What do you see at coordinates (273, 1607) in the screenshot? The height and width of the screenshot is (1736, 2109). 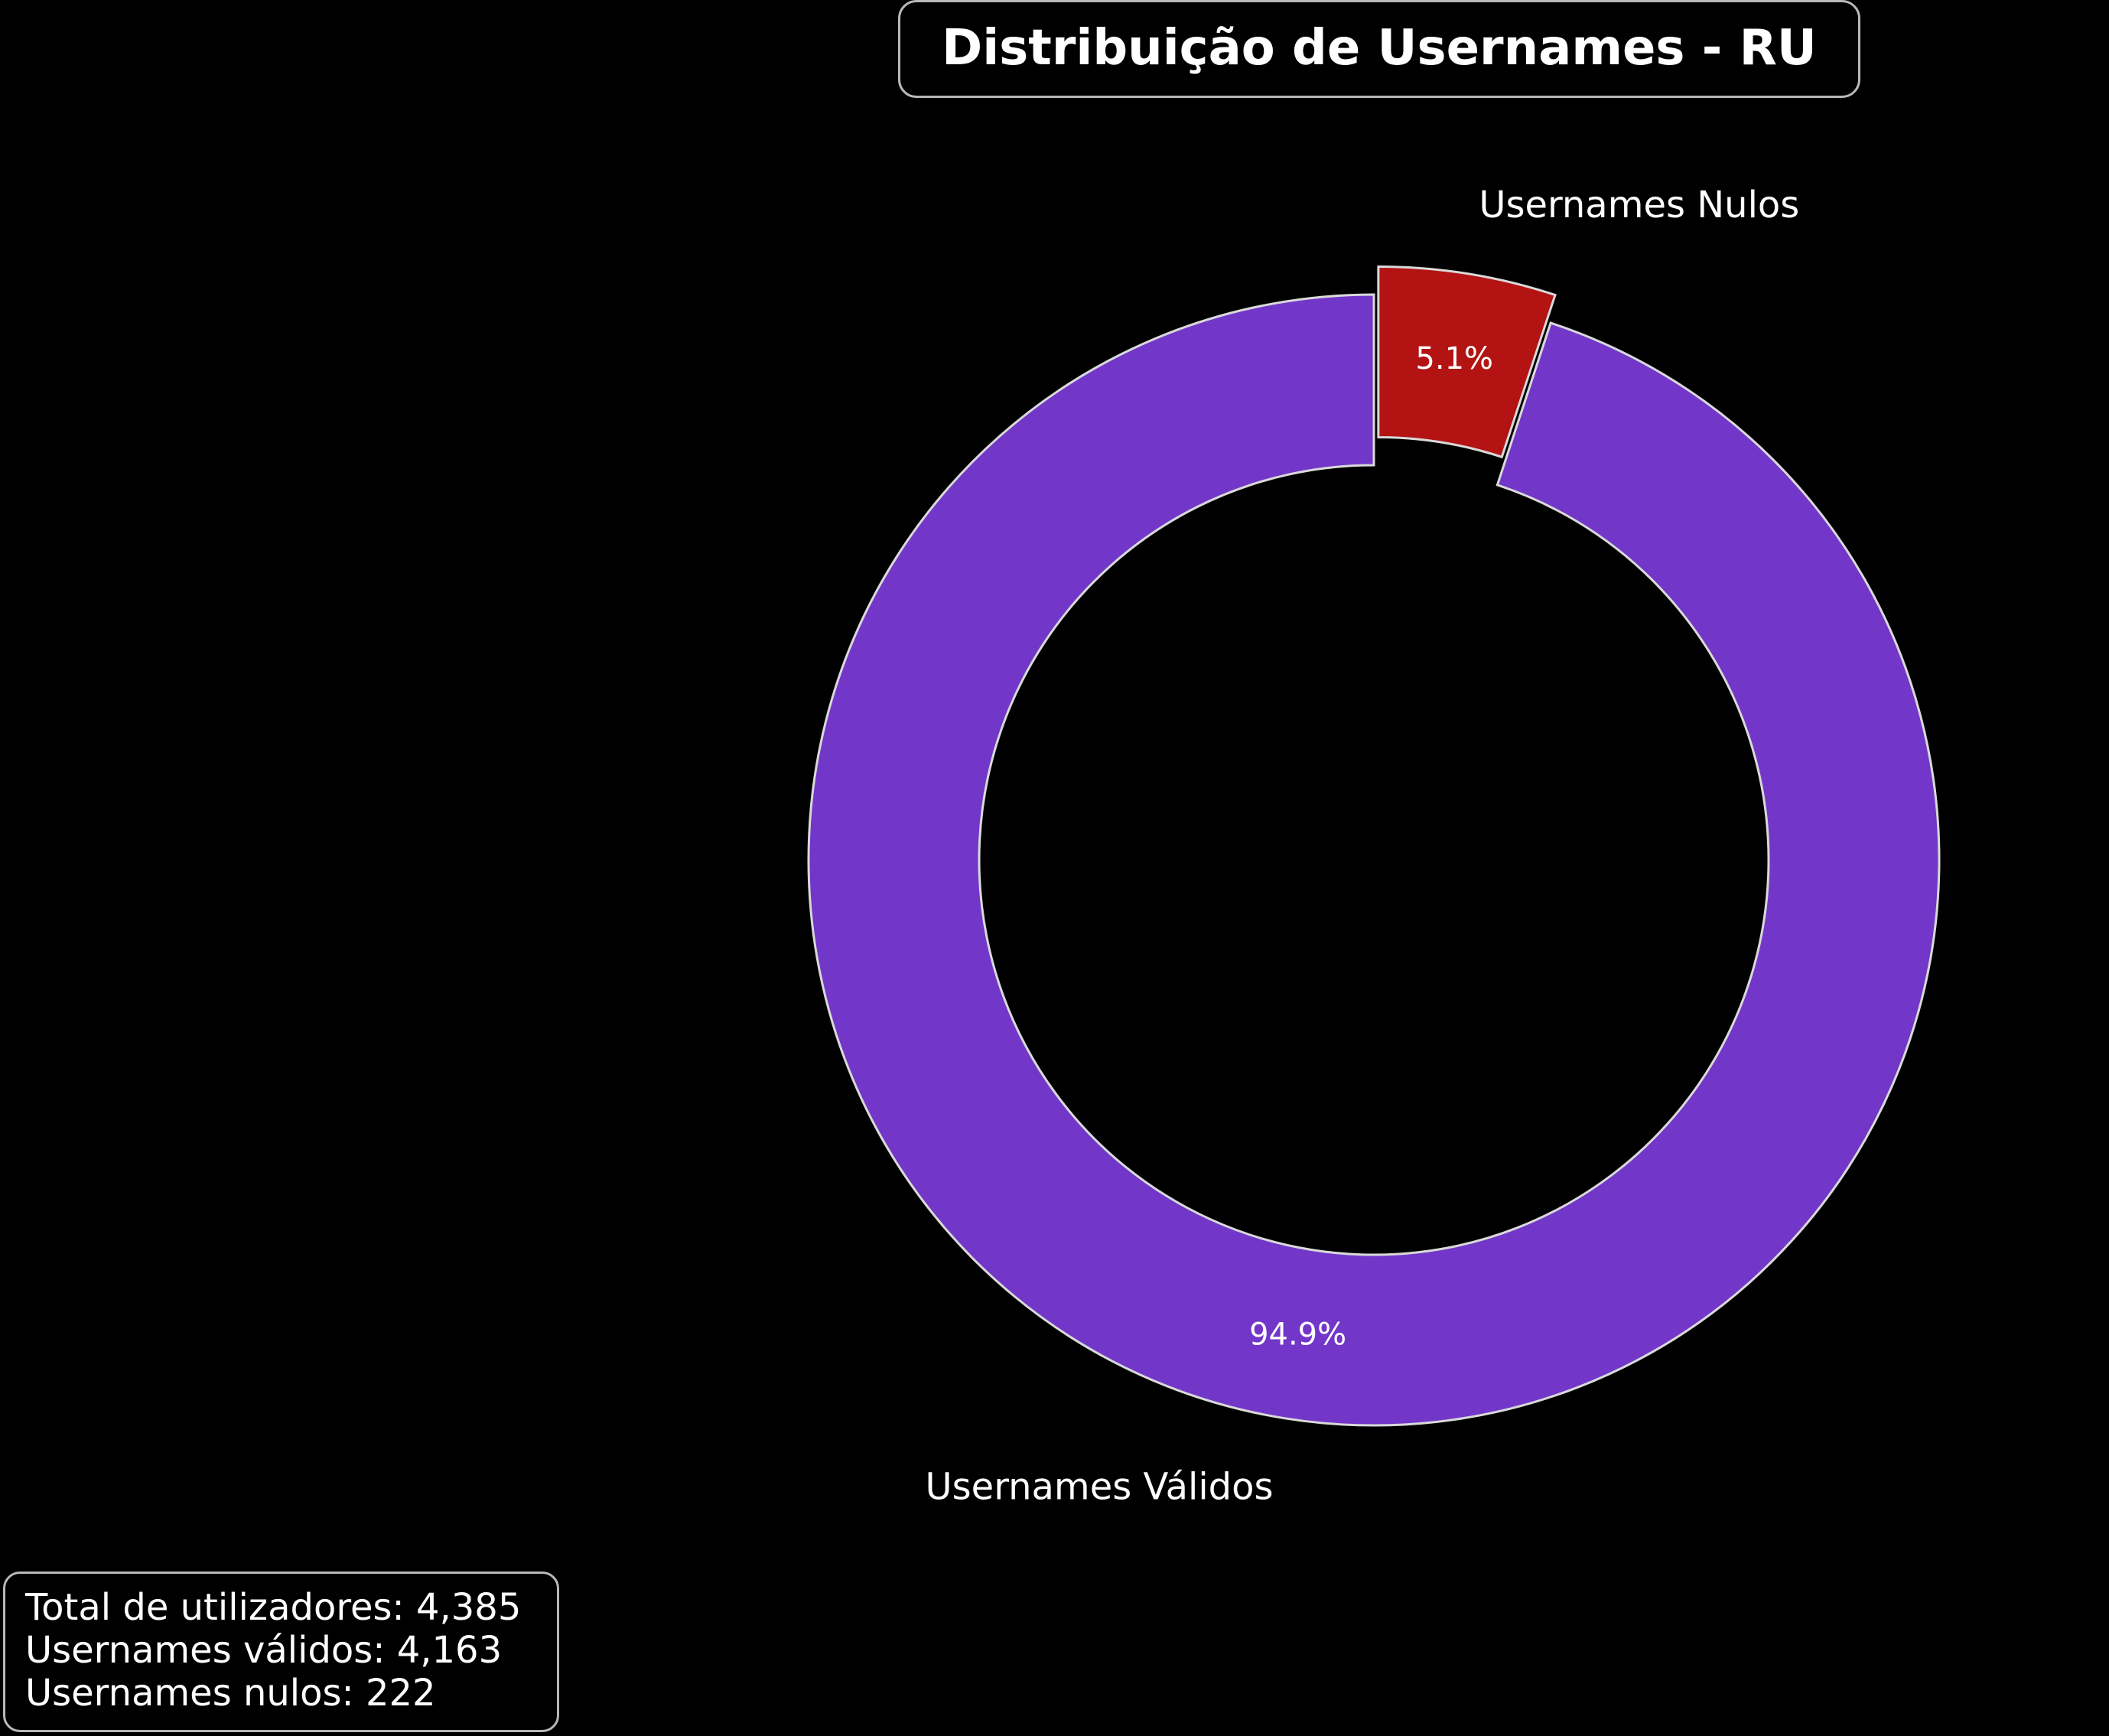 I see `stats-total: Total de utilizadores: 4,385` at bounding box center [273, 1607].